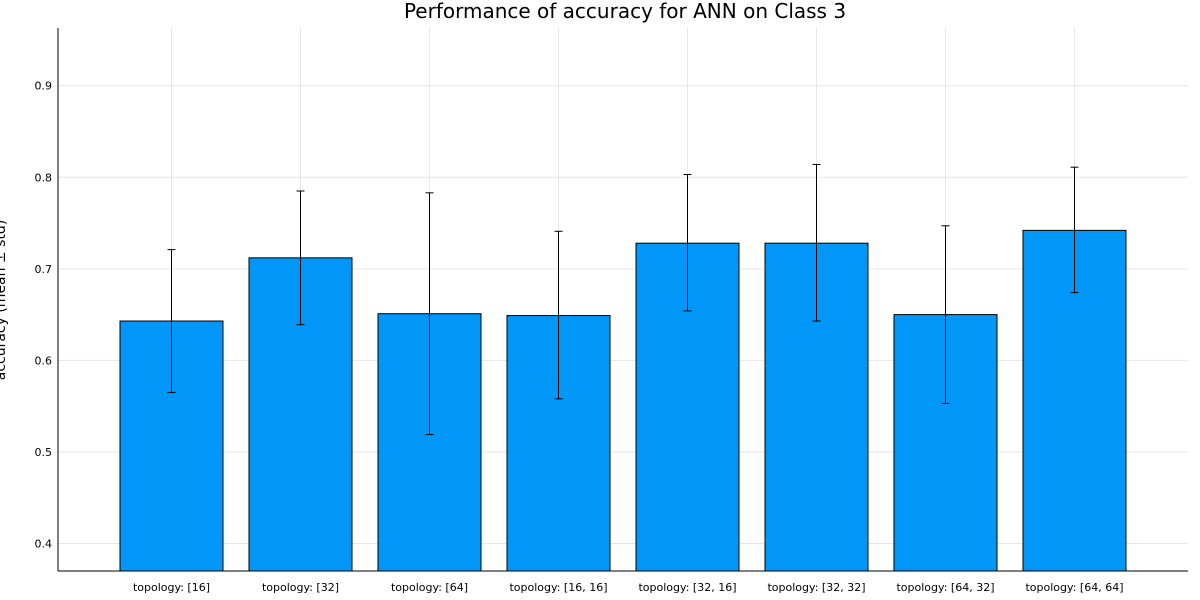 This screenshot has height=600, width=1200. What do you see at coordinates (44, 269) in the screenshot?
I see `y-tick-label: 0.7` at bounding box center [44, 269].